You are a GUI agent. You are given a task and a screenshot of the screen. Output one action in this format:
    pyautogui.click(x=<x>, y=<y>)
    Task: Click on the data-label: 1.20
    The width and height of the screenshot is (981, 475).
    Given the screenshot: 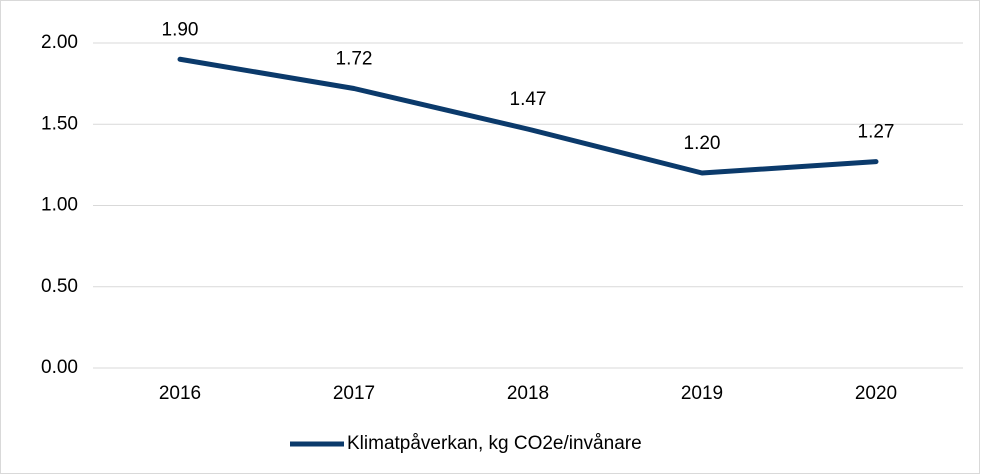 What is the action you would take?
    pyautogui.click(x=702, y=143)
    